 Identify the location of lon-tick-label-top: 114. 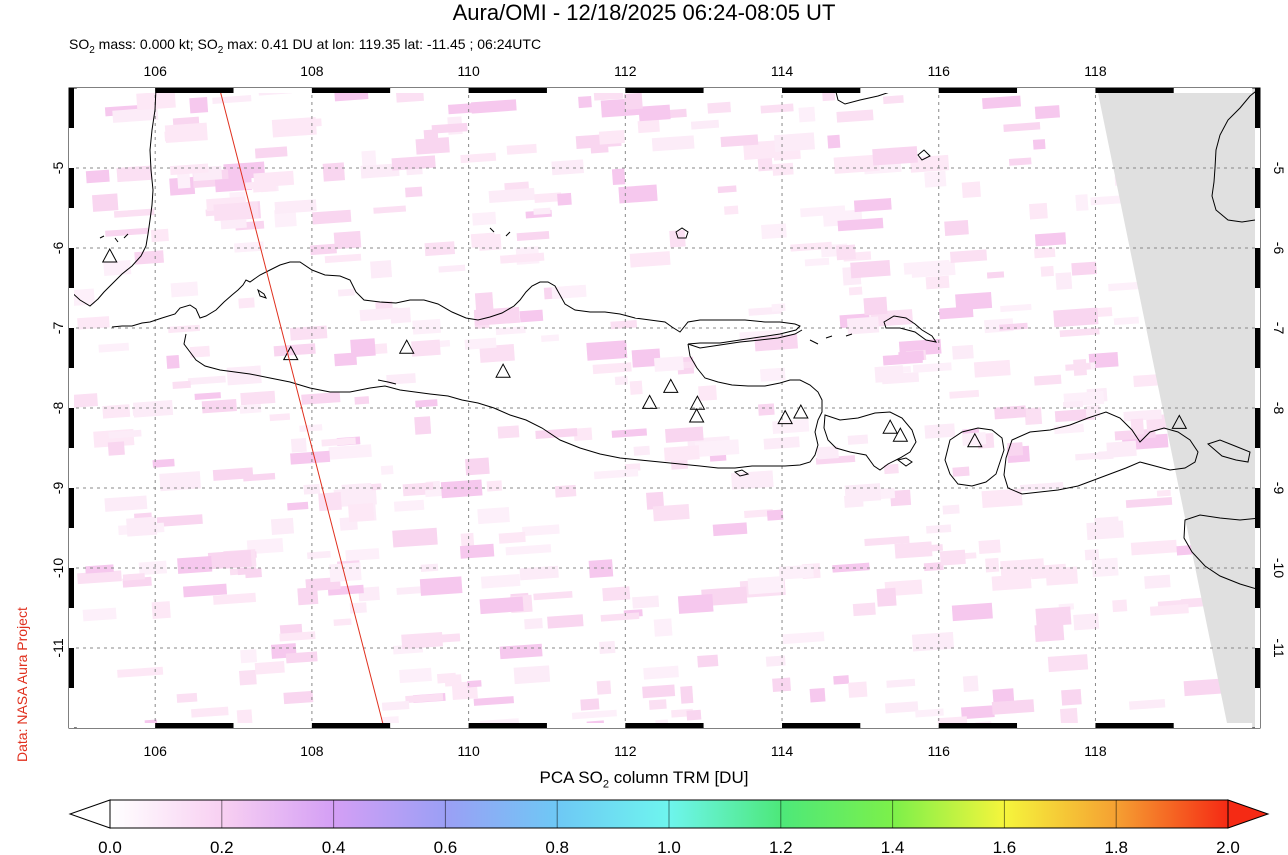
(782, 71).